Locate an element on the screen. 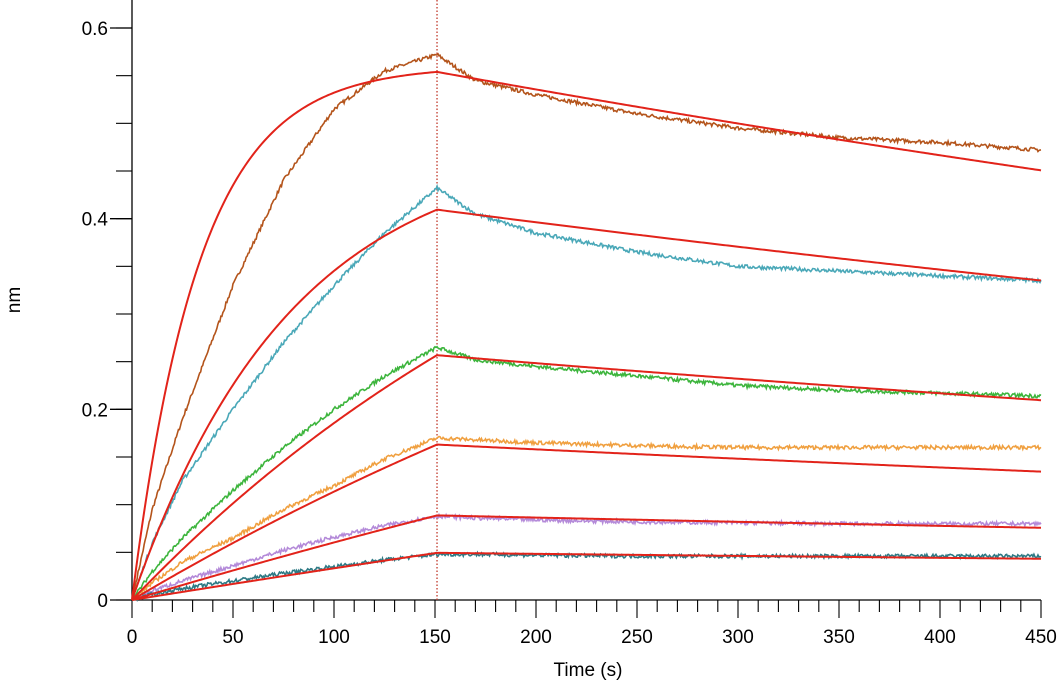 Image resolution: width=1057 pixels, height=683 pixels. x-tick-label: 300 is located at coordinates (738, 637).